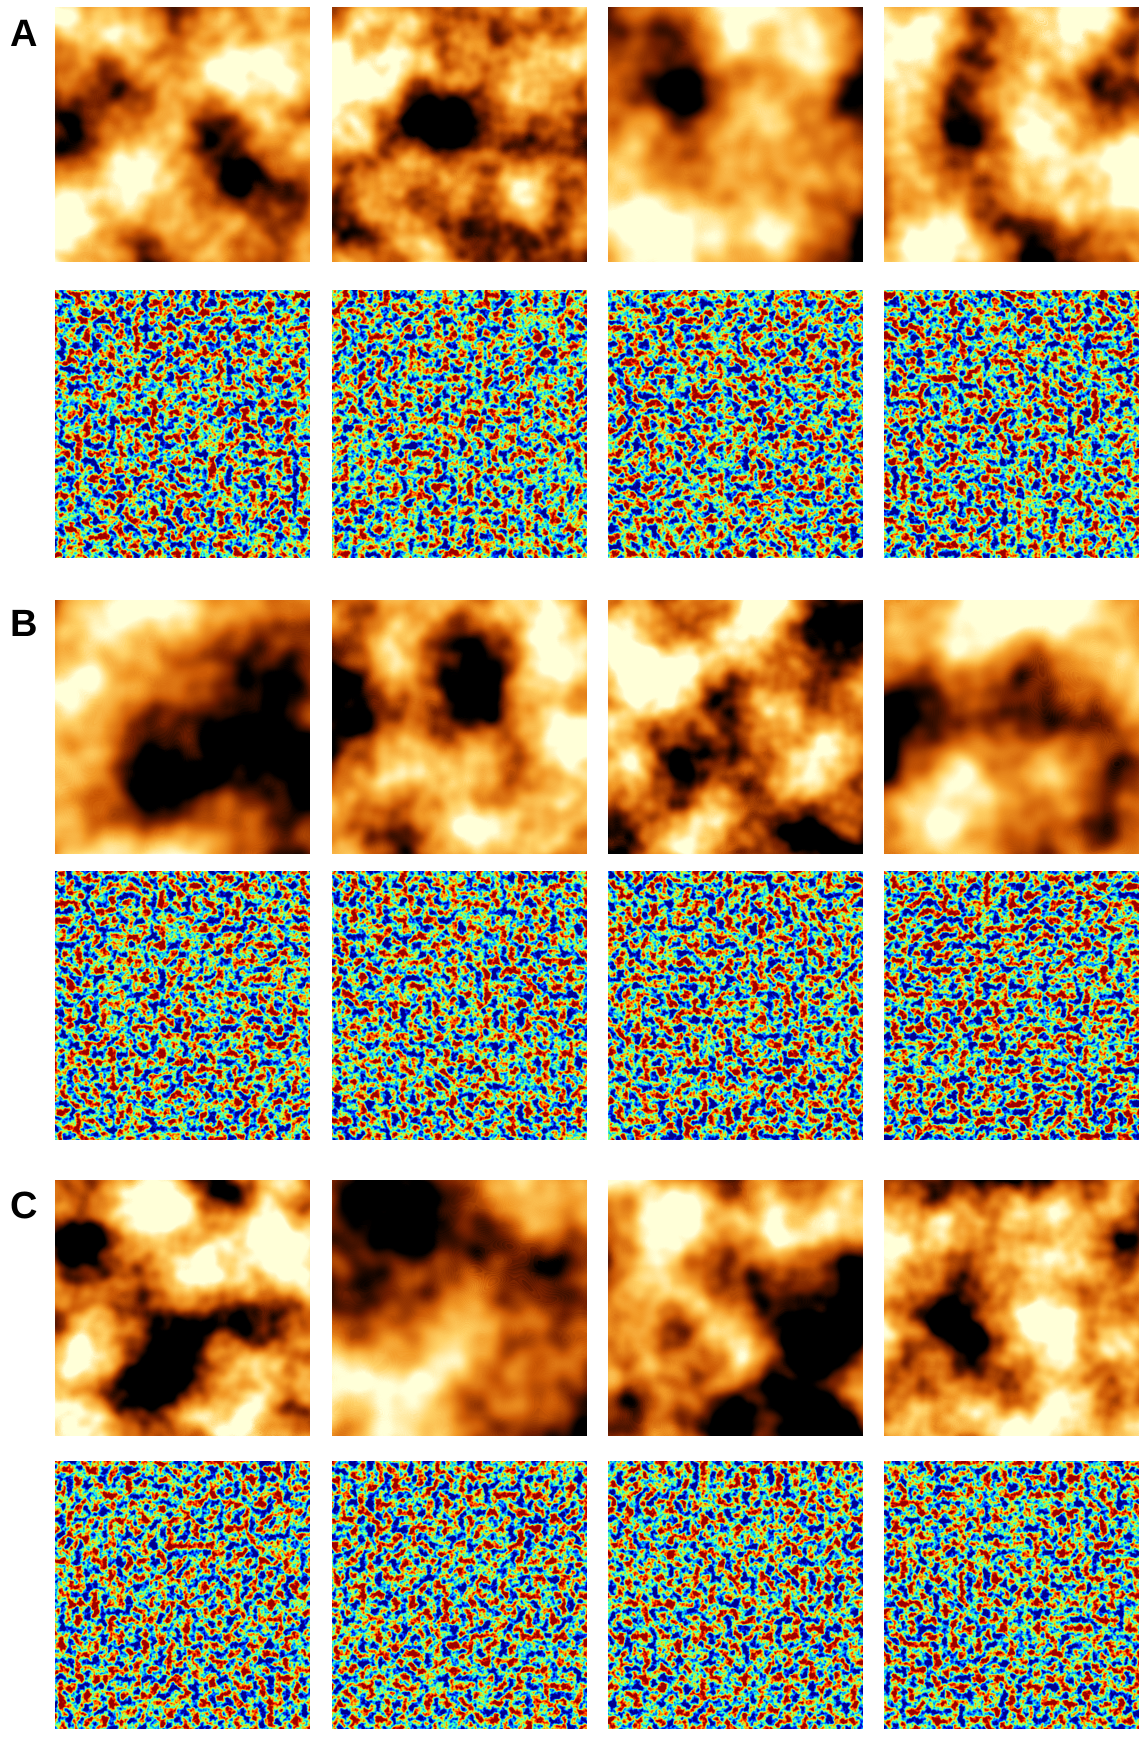  Describe the element at coordinates (23, 624) in the screenshot. I see `panel-label: B` at that location.